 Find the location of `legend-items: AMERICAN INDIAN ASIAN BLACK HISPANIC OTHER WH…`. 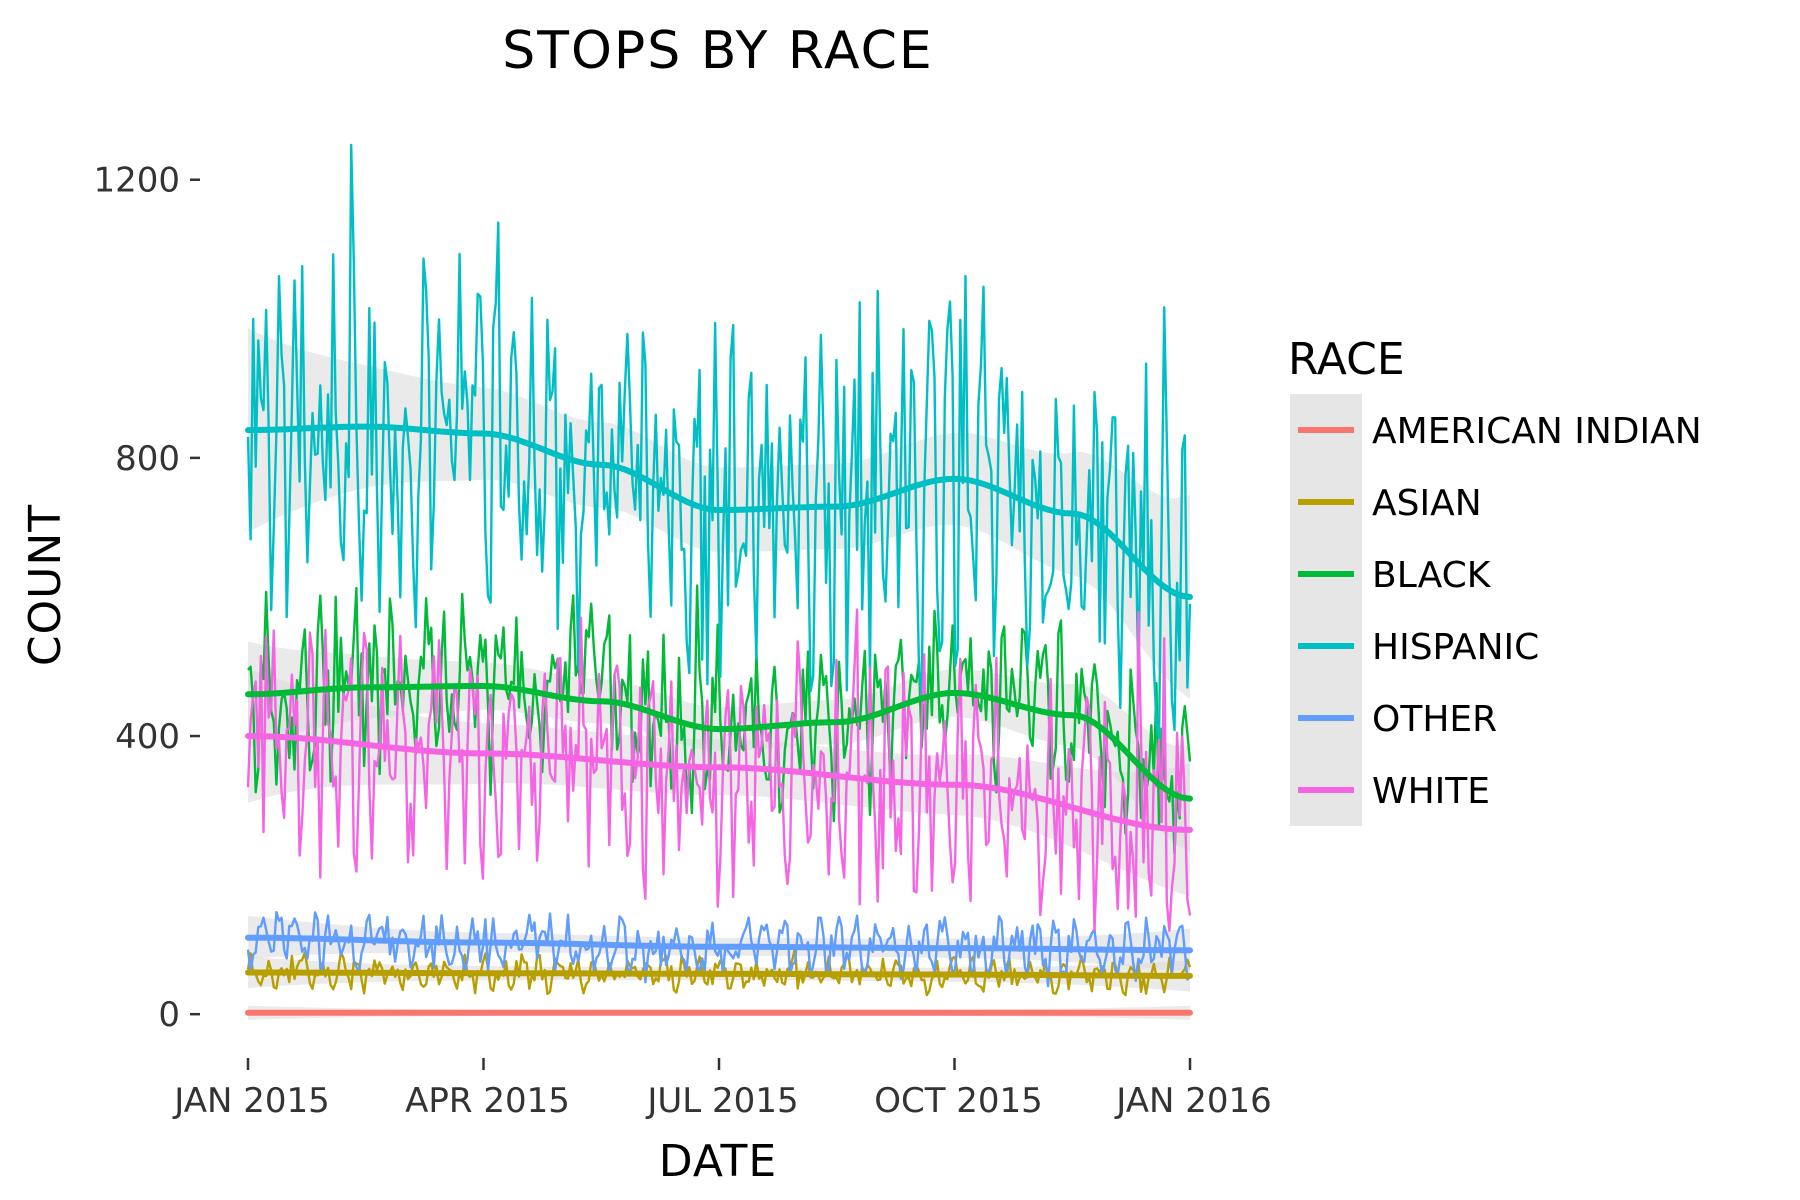

legend-items: AMERICAN INDIAN ASIAN BLACK HISPANIC OTHER WH… is located at coordinates (1500, 611).